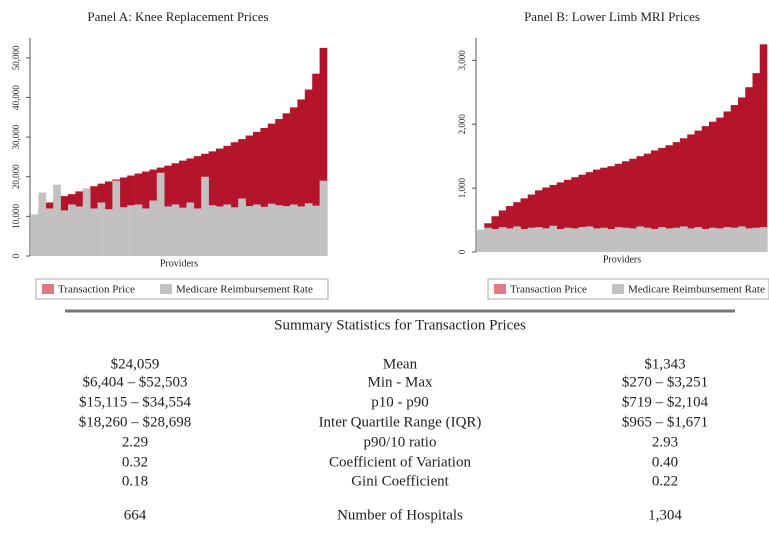 This screenshot has height=544, width=769. What do you see at coordinates (462, 187) in the screenshot?
I see `y-tick-label: 1,000` at bounding box center [462, 187].